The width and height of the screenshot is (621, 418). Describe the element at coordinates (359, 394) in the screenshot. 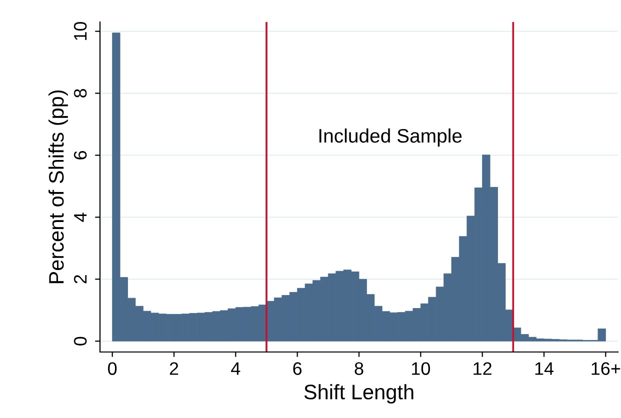

I see `x-axis-title: Shift Length` at that location.